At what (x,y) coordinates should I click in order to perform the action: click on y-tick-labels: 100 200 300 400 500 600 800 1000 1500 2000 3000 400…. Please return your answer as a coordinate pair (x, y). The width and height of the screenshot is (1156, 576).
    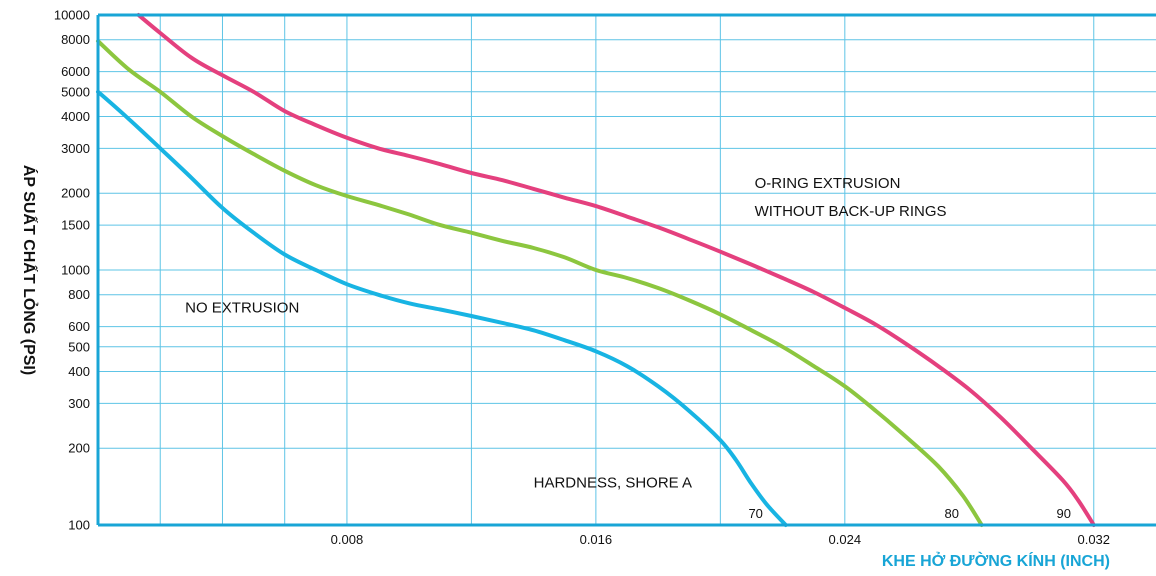
    Looking at the image, I should click on (72, 270).